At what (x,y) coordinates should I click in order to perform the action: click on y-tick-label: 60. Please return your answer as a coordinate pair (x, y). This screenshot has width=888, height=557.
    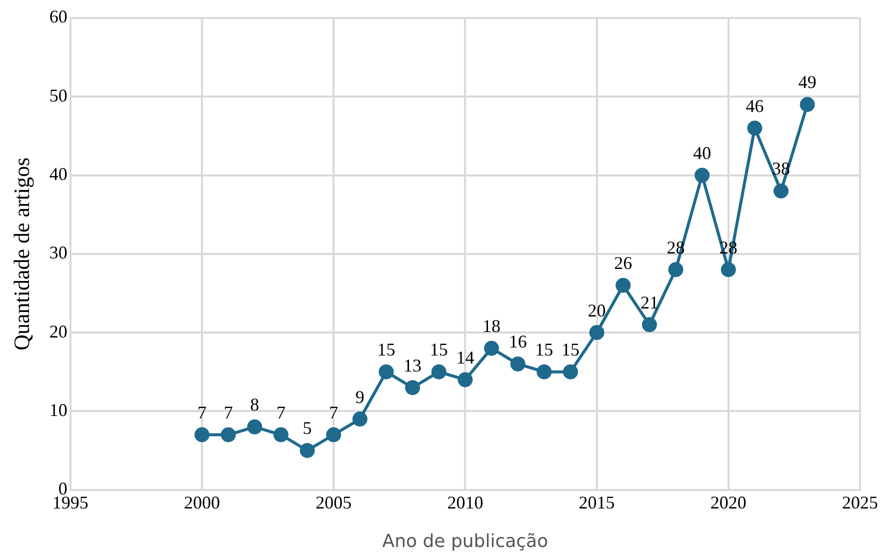
    Looking at the image, I should click on (58, 16).